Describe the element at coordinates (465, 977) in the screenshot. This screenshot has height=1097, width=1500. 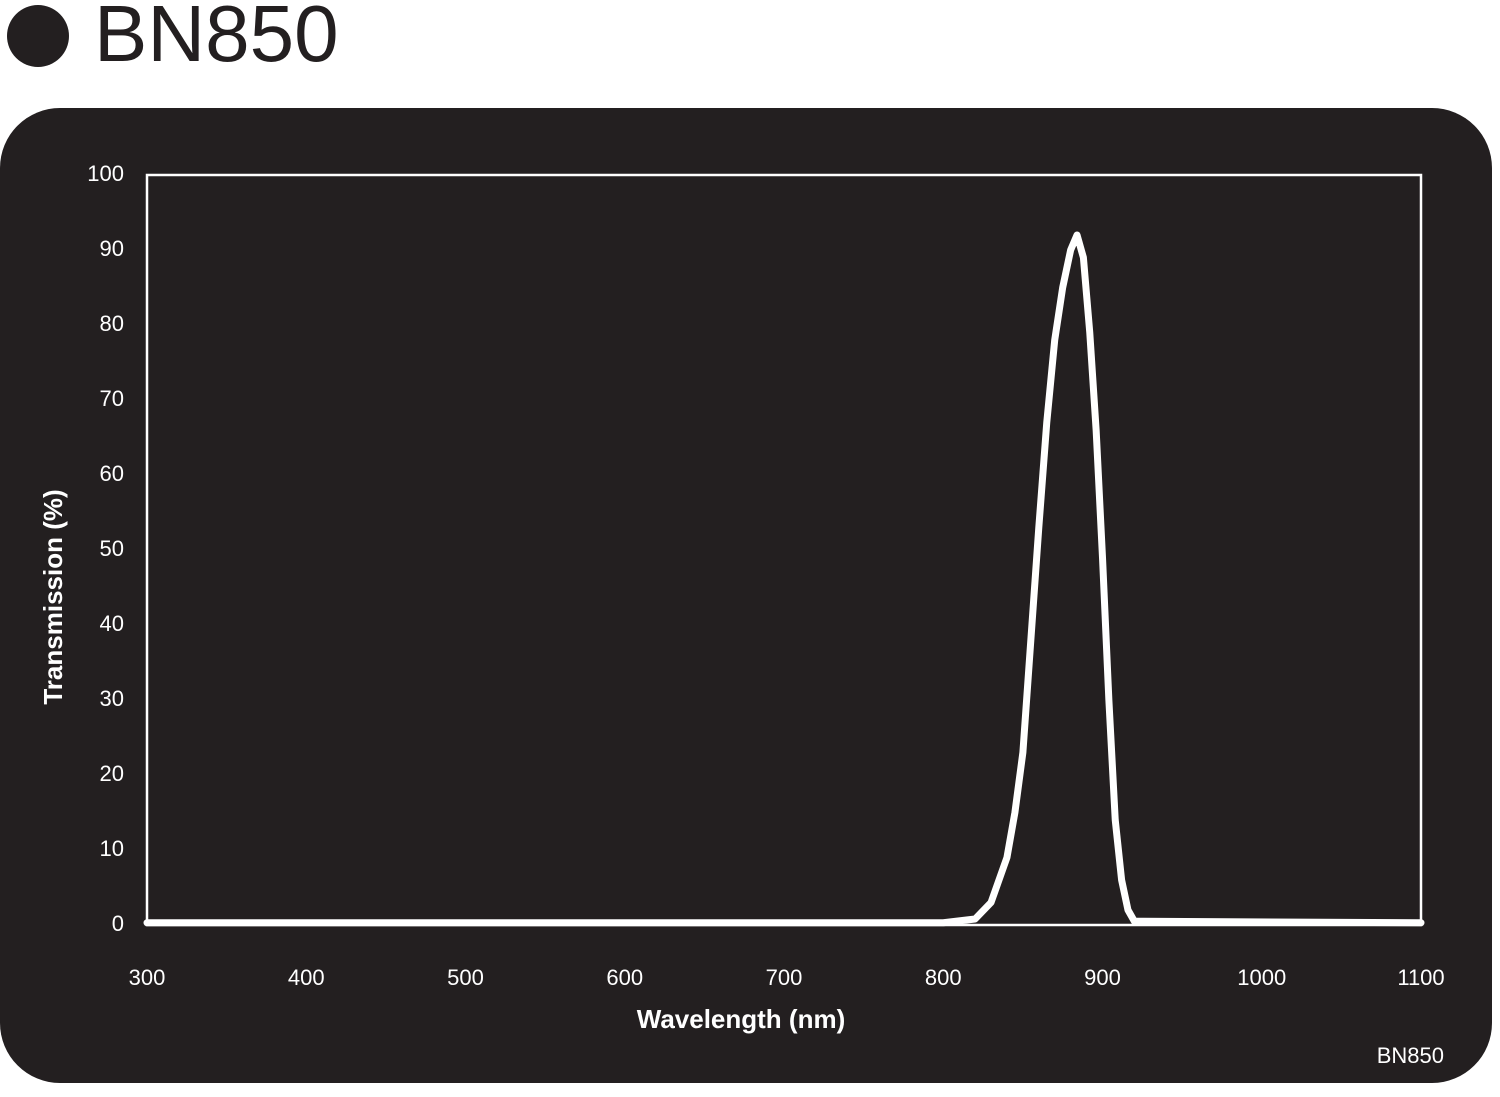
I see `x-tick-label: 500` at that location.